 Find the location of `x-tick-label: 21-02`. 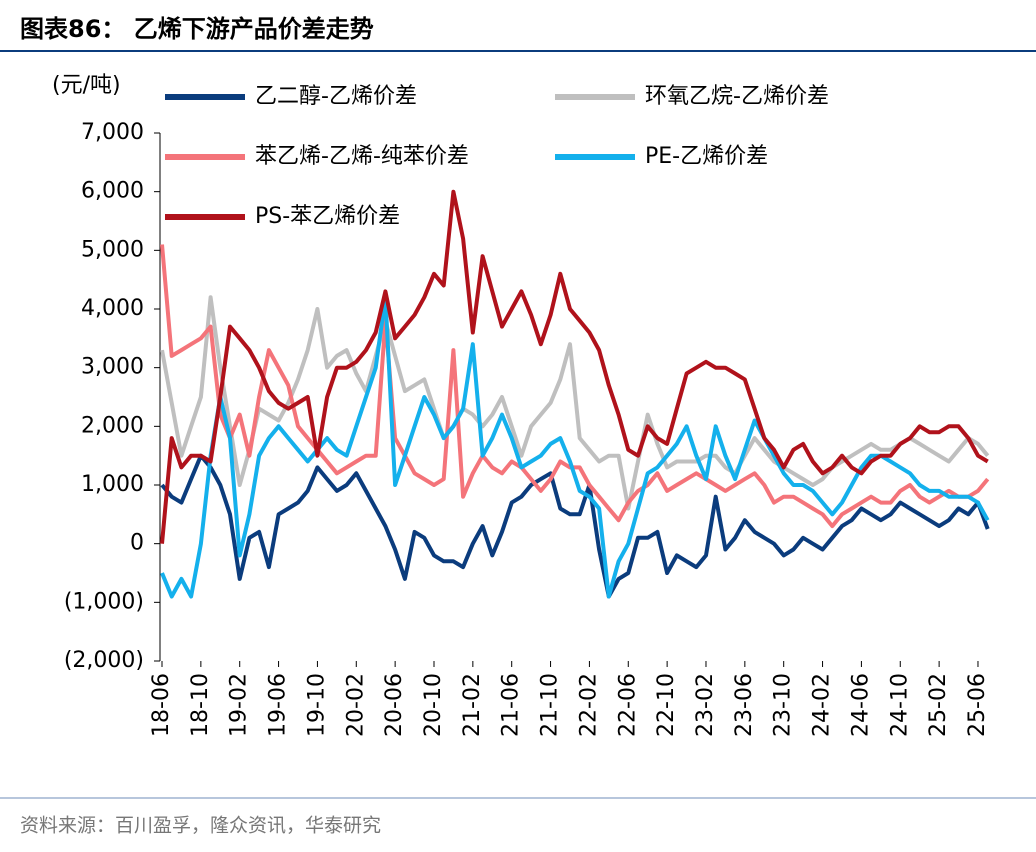

x-tick-label: 21-02 is located at coordinates (472, 705).